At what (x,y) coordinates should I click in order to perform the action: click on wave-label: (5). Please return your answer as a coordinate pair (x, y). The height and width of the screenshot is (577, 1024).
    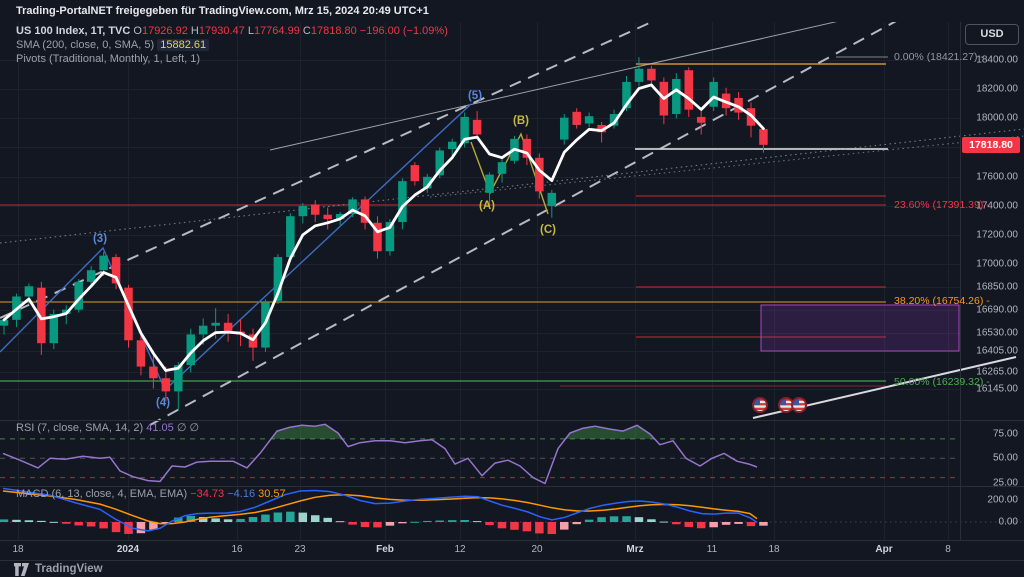
    Looking at the image, I should click on (475, 96).